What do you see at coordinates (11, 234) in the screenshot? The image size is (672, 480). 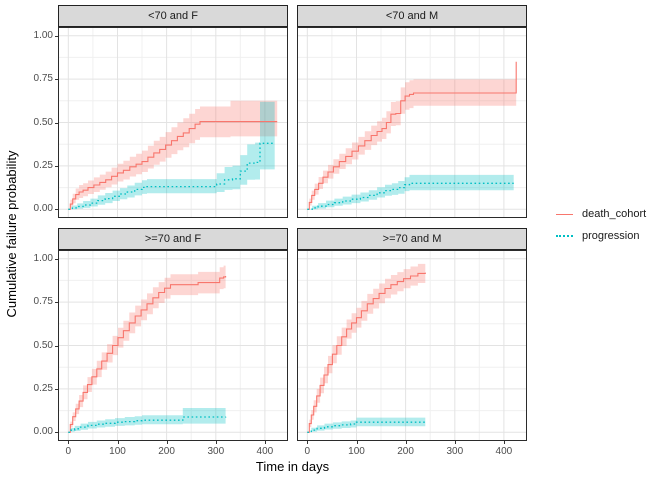 I see `y-axis-title: Cumulative failure probability` at bounding box center [11, 234].